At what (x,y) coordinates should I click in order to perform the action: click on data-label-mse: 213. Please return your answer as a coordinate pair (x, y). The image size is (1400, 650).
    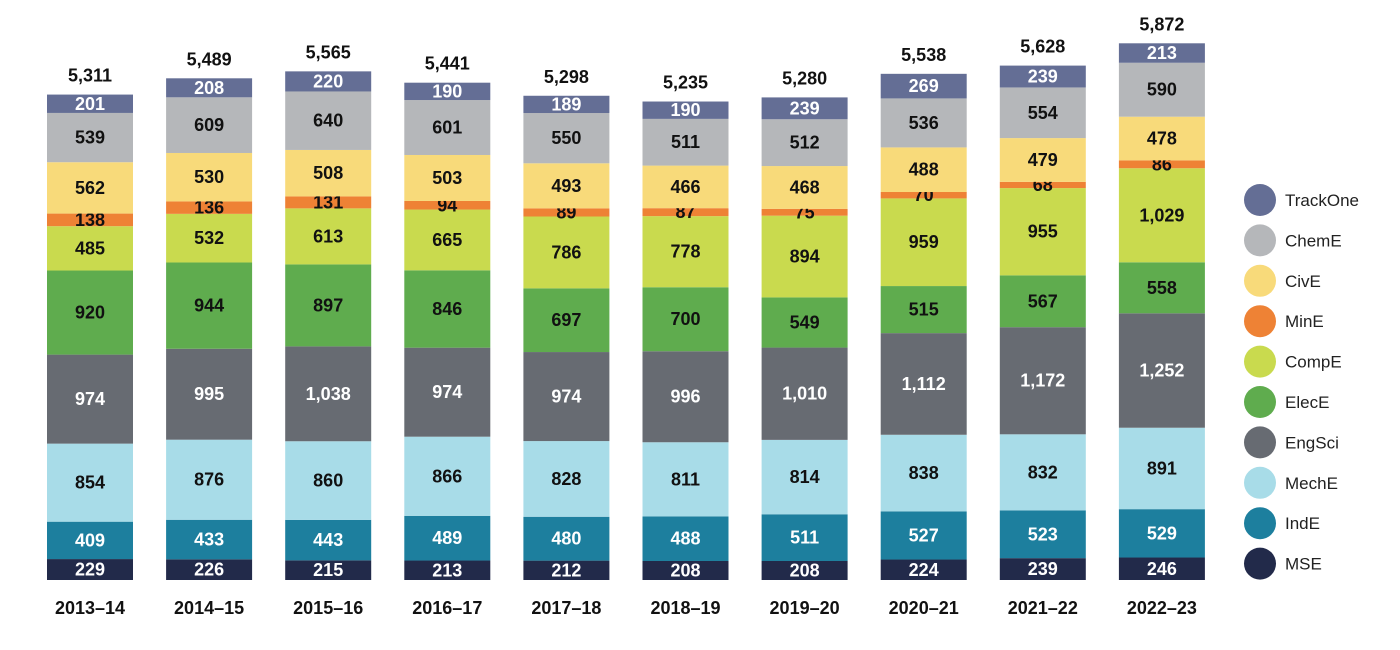
    Looking at the image, I should click on (447, 570).